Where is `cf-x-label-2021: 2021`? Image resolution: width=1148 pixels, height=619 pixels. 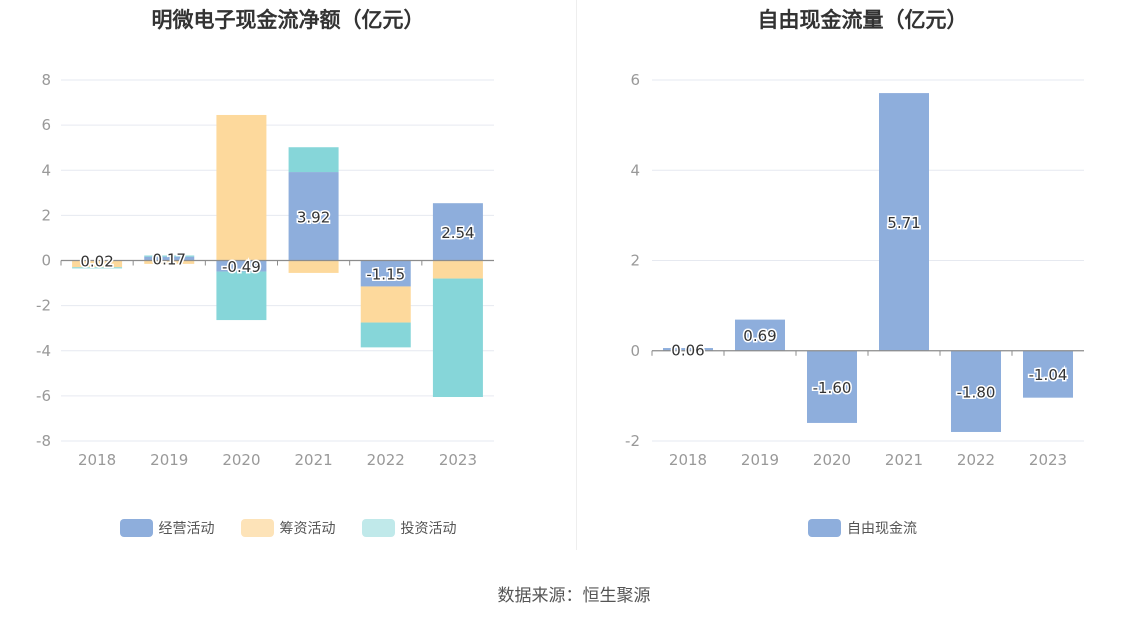 cf-x-label-2021: 2021 is located at coordinates (313, 460).